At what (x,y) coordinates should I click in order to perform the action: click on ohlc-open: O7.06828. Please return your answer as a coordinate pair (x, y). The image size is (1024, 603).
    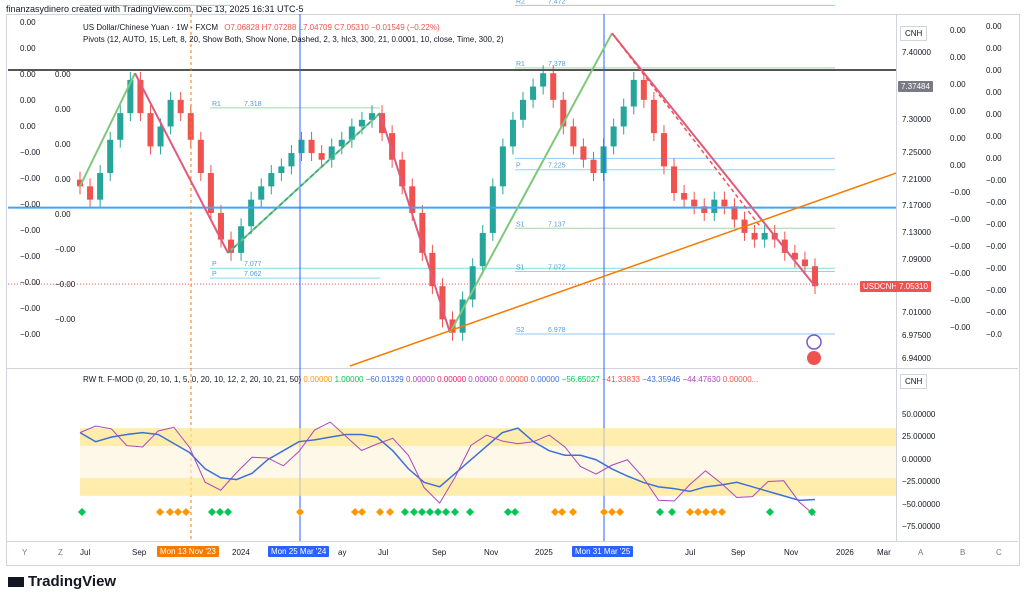
    Looking at the image, I should click on (242, 27).